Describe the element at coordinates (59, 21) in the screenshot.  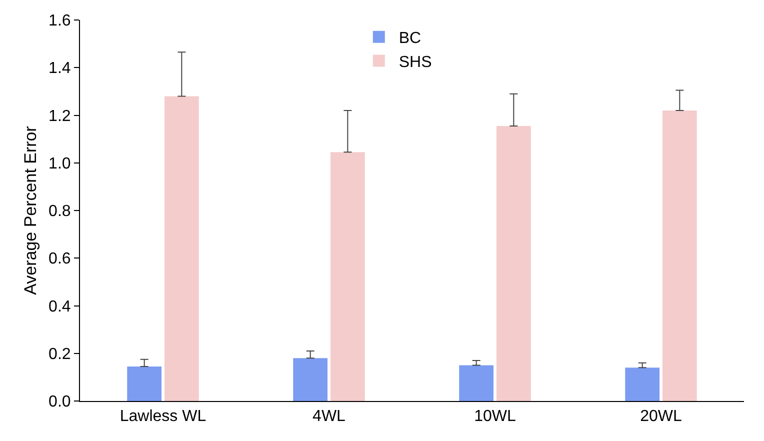
I see `y-tick-label: 1.6` at that location.